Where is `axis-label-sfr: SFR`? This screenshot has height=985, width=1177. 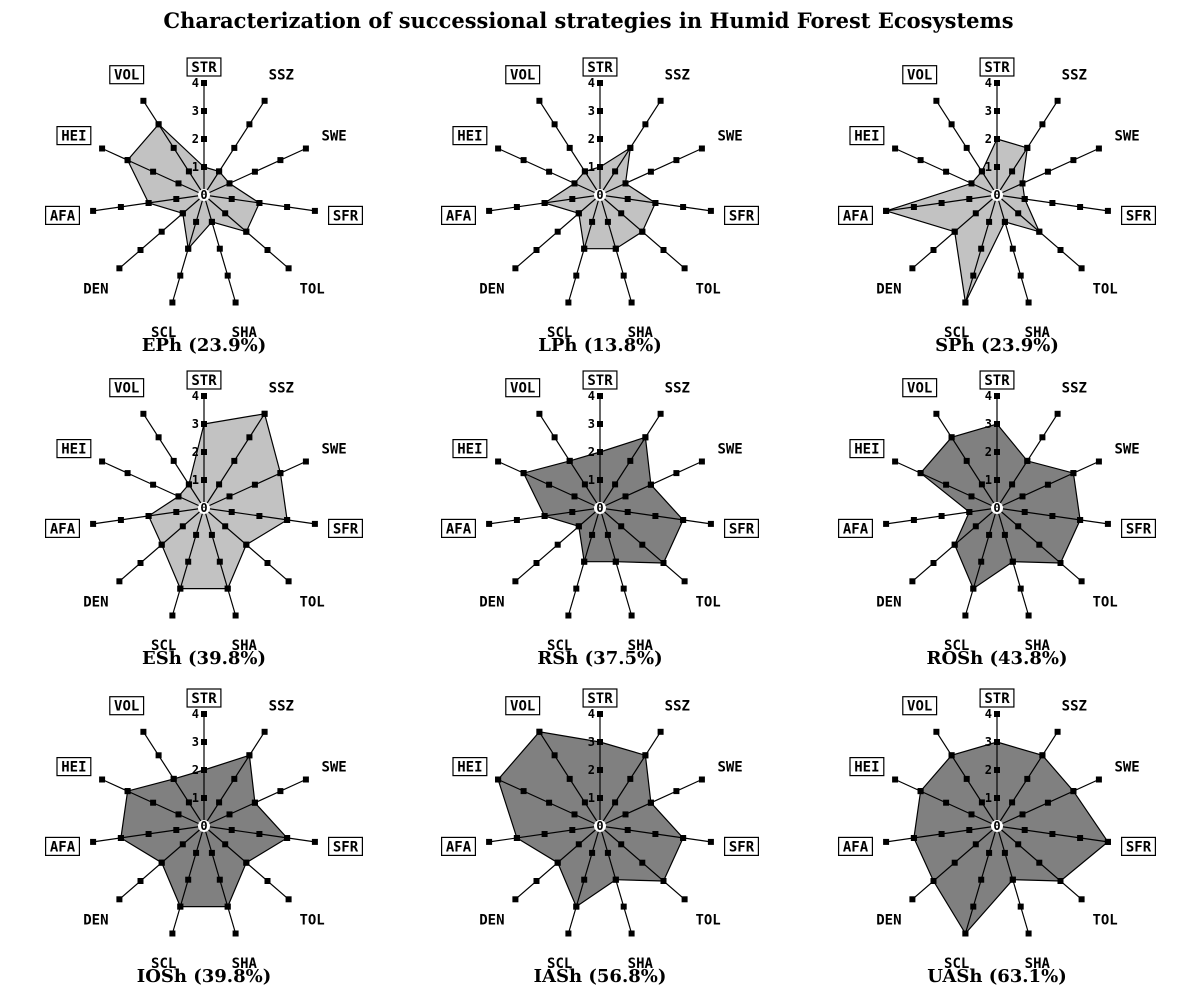
axis-label-sfr: SFR is located at coordinates (346, 529).